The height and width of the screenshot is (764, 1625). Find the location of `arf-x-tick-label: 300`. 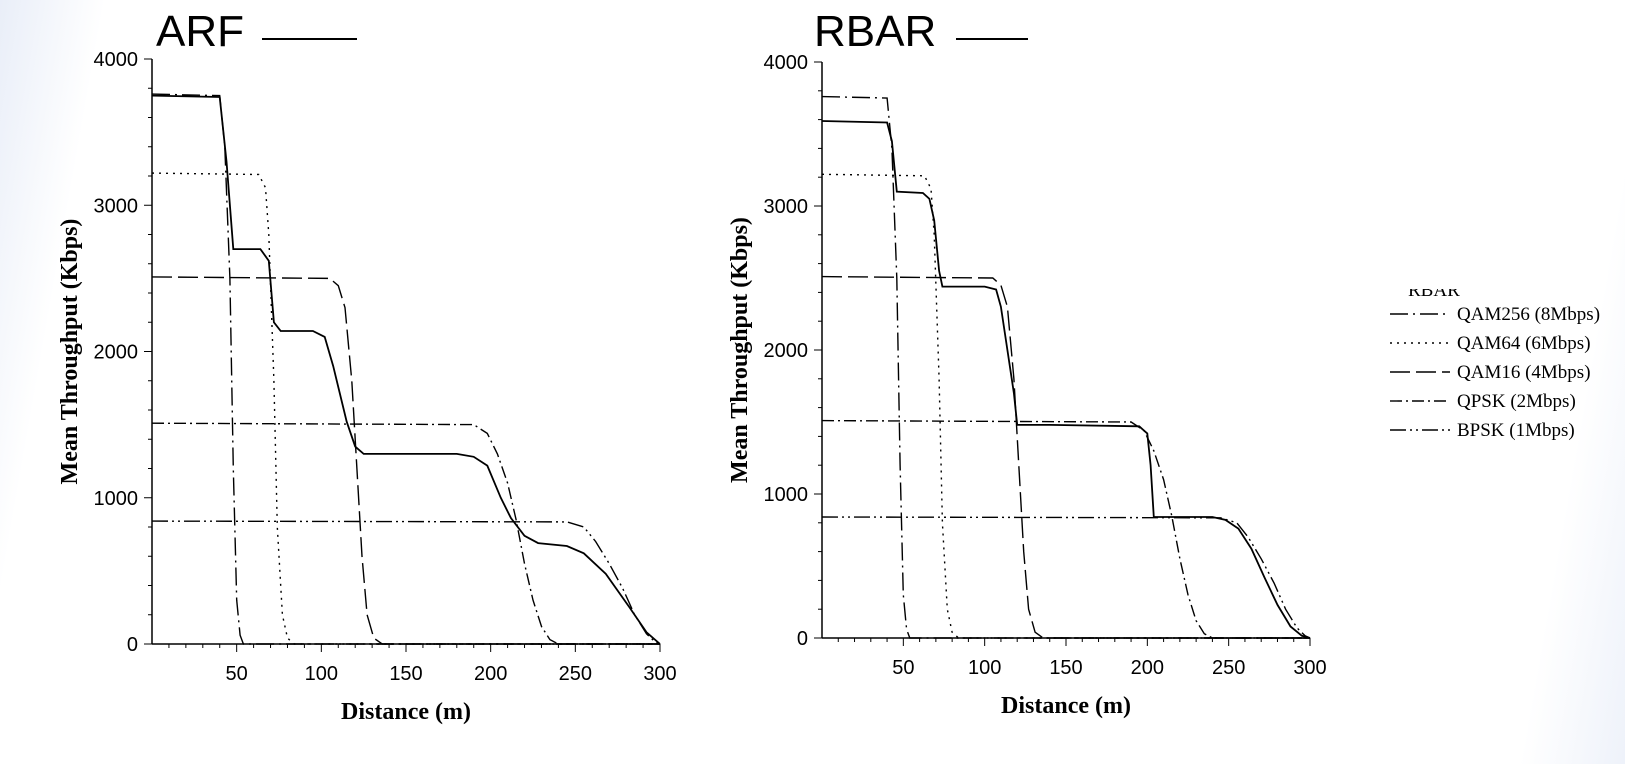

arf-x-tick-label: 300 is located at coordinates (659, 674).